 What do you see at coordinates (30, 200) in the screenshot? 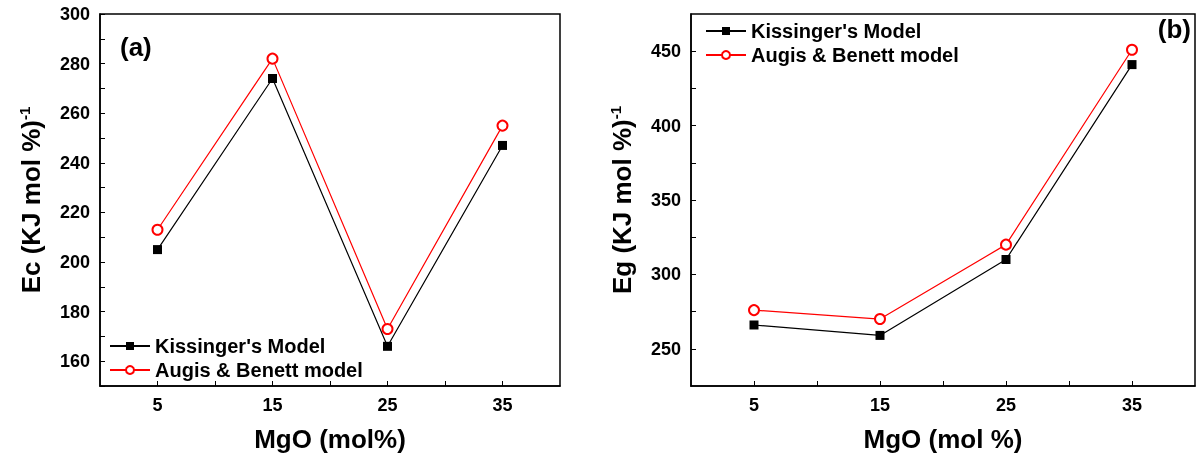
I see `y-axis-title: Ec (KJ mol %)-1` at bounding box center [30, 200].